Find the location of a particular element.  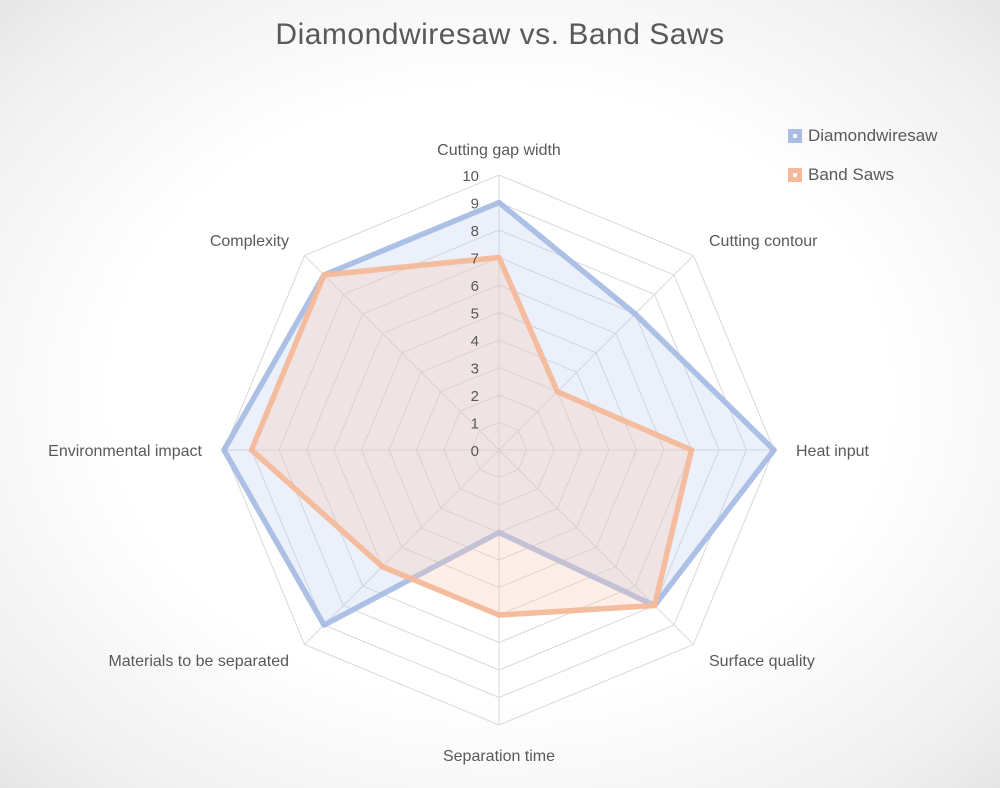

axis-label: Materials to be separated is located at coordinates (198, 661).